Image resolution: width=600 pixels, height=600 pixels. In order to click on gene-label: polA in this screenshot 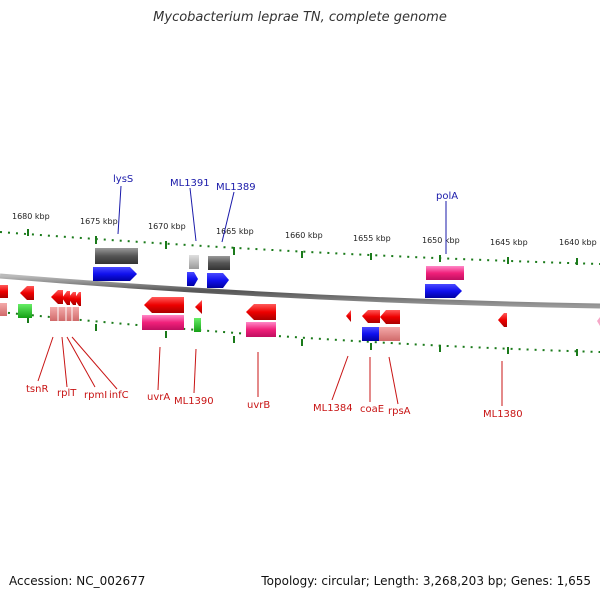, I will do `click(447, 196)`.